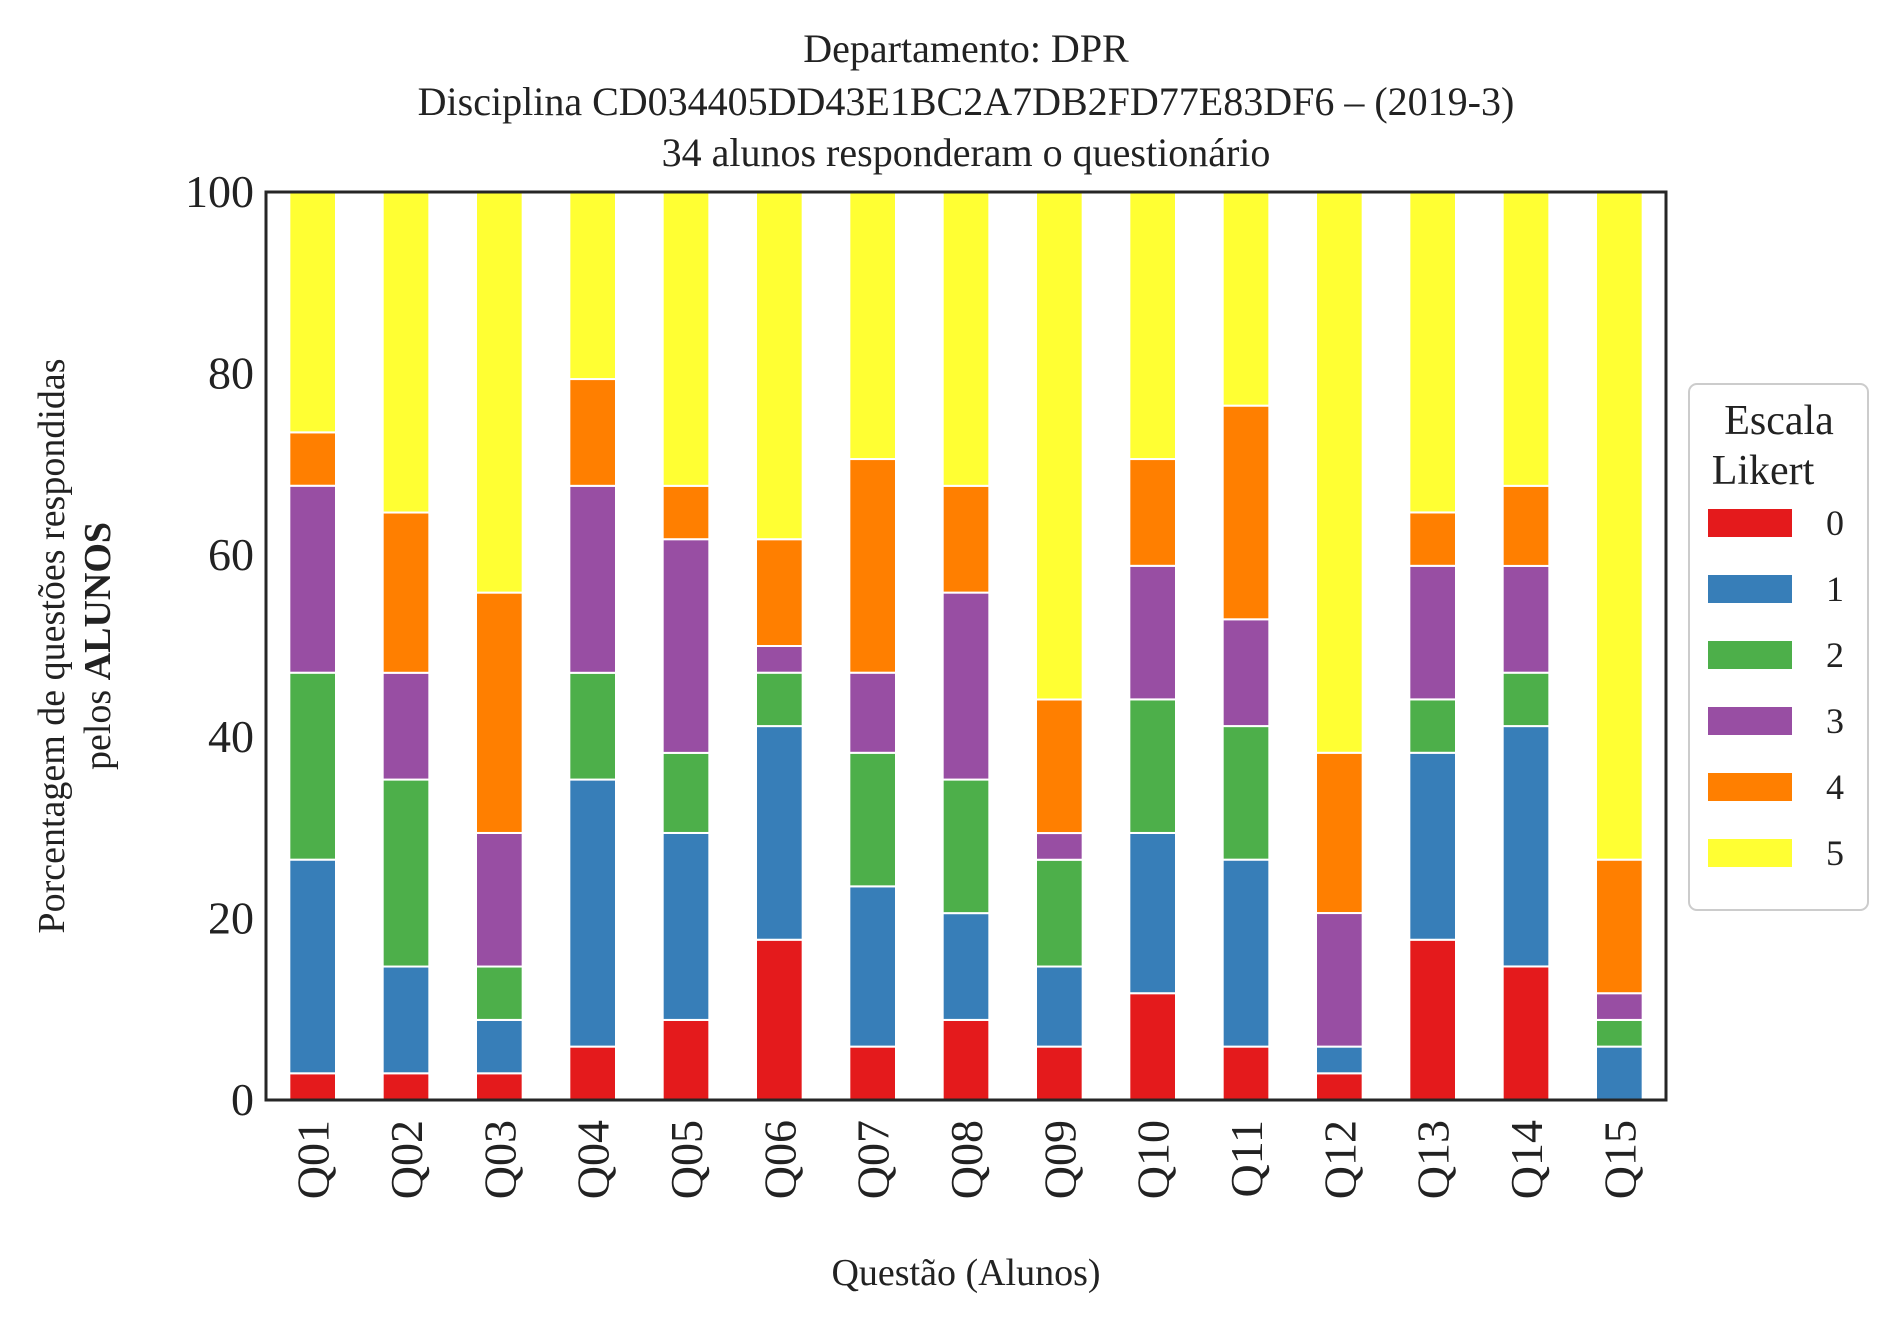 Image resolution: width=1892 pixels, height=1323 pixels. Describe the element at coordinates (686, 1159) in the screenshot. I see `x-tick-label-q05: Q05` at that location.